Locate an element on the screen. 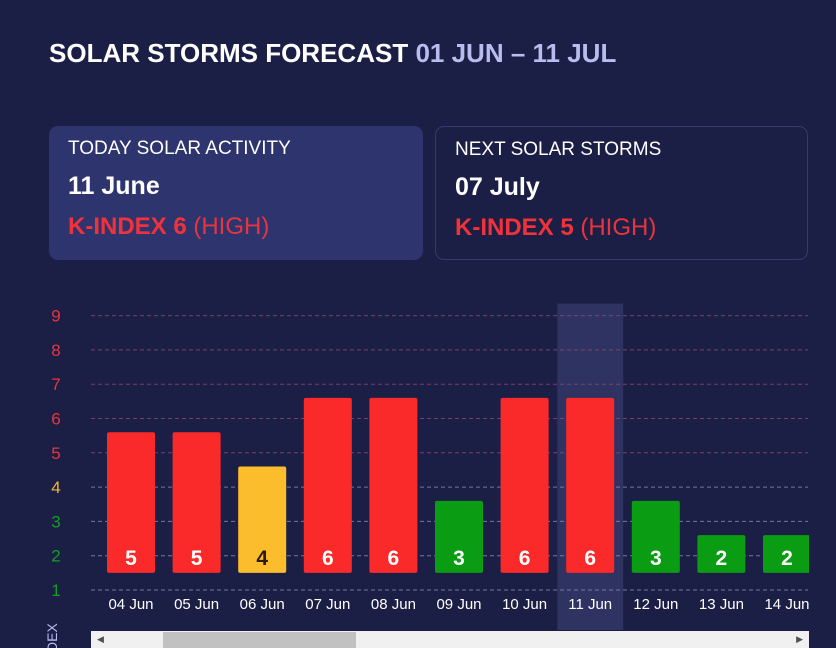  y-tick-label: 3 is located at coordinates (55, 521).